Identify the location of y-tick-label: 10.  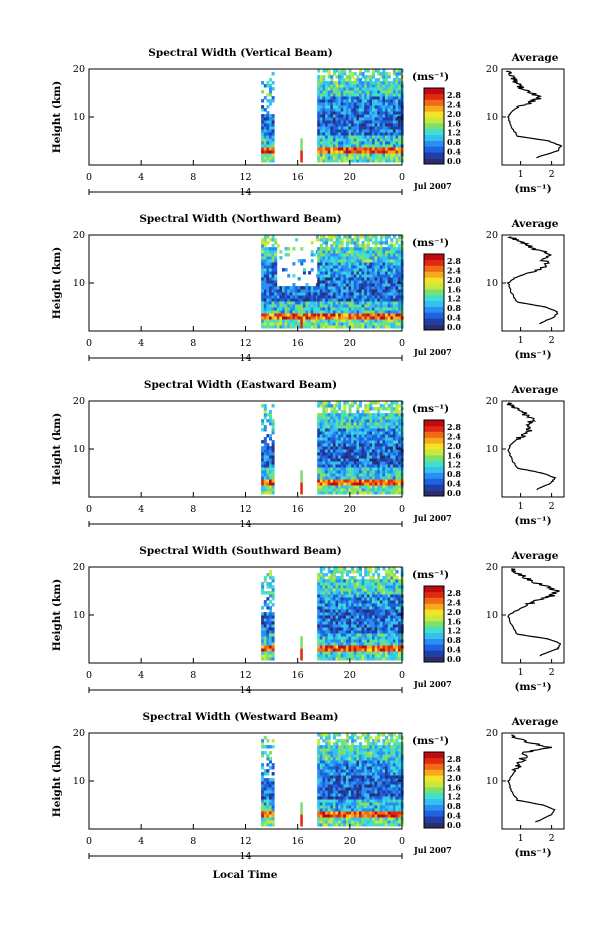
(79, 283).